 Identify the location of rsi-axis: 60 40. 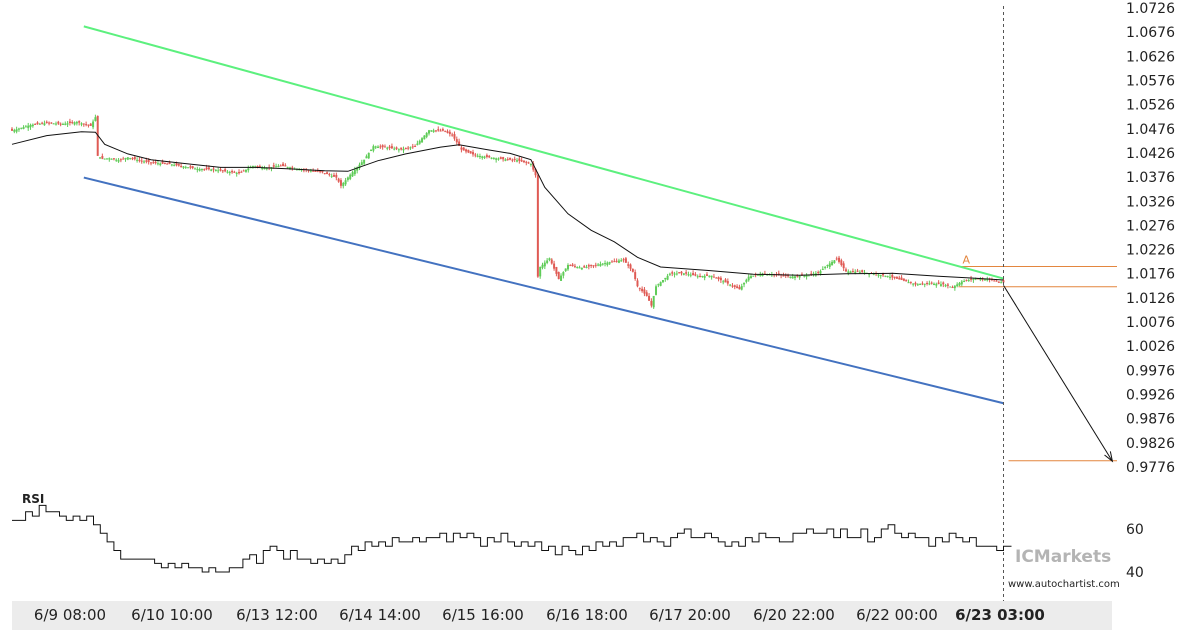
(1135, 551).